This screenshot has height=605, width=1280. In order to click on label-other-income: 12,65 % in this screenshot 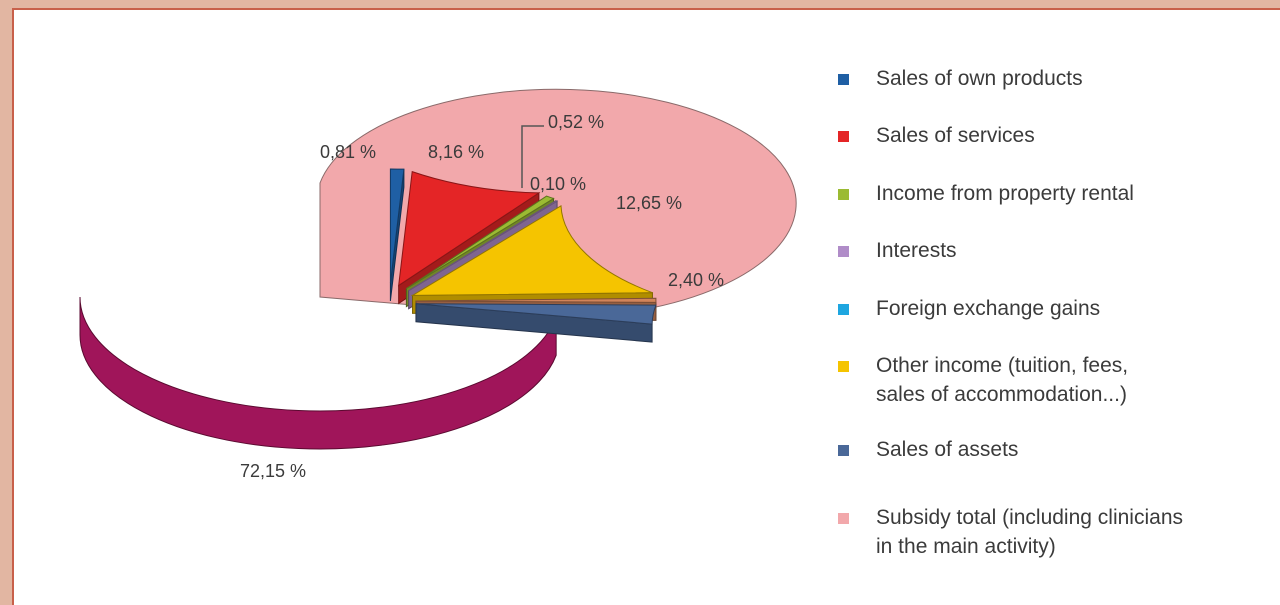, I will do `click(649, 203)`.